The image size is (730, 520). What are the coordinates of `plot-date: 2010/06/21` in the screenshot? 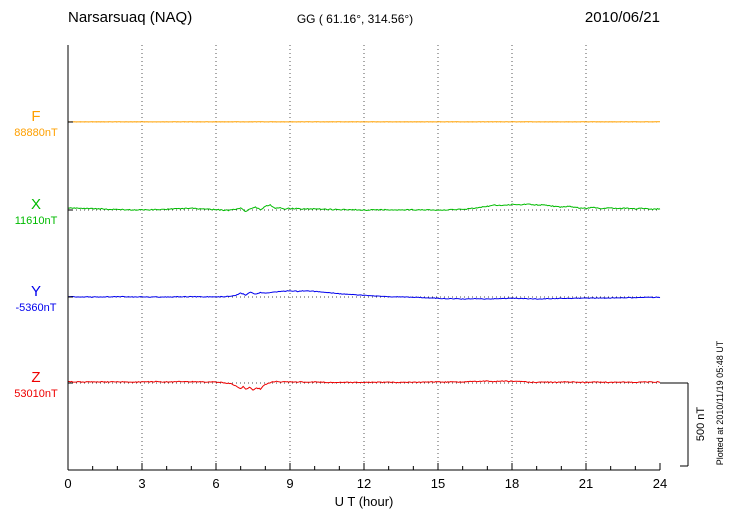 It's located at (622, 17).